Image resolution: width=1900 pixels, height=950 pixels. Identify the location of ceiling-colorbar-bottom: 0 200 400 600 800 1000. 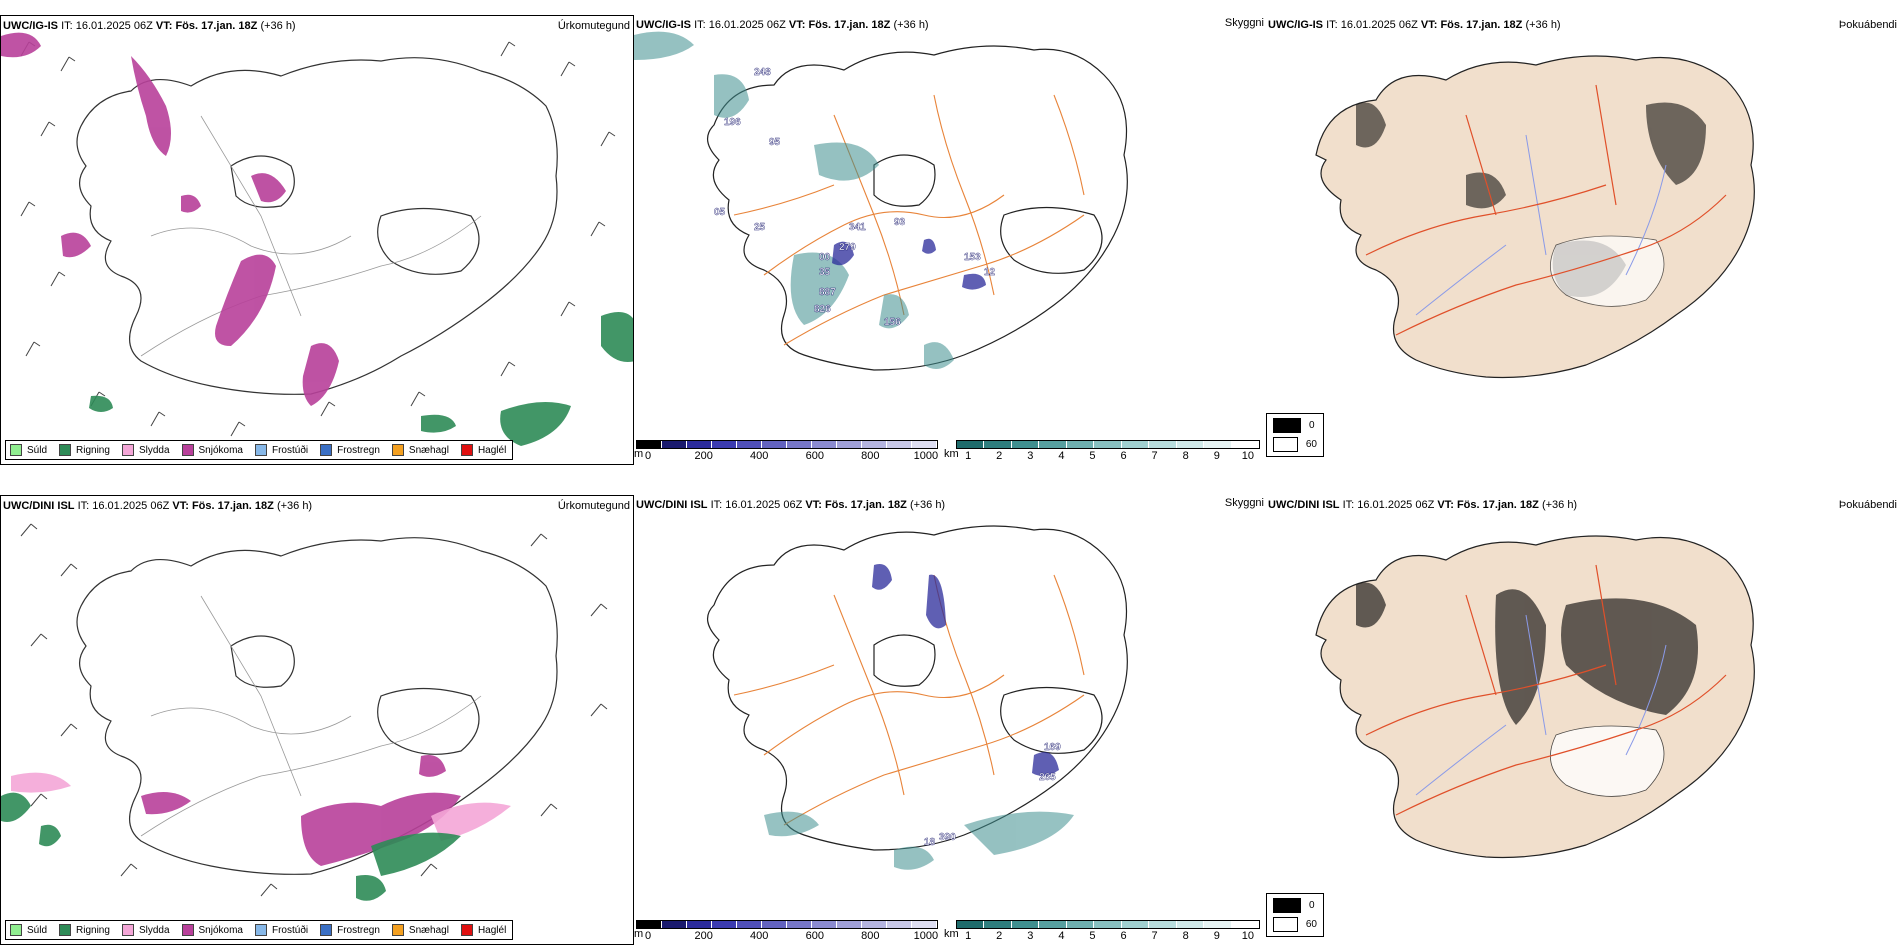
(787, 931).